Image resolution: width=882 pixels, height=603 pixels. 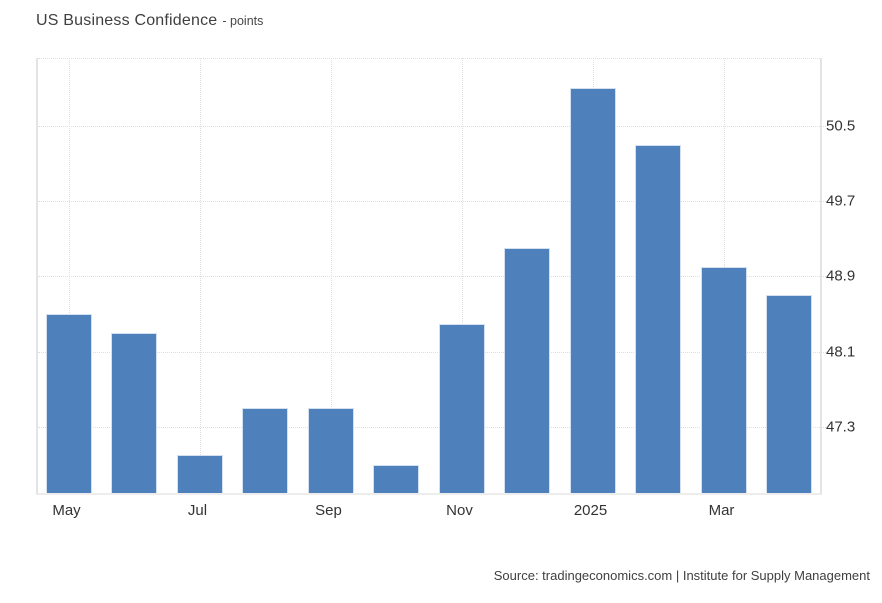 I want to click on bar-jun-2024, so click(x=134, y=412).